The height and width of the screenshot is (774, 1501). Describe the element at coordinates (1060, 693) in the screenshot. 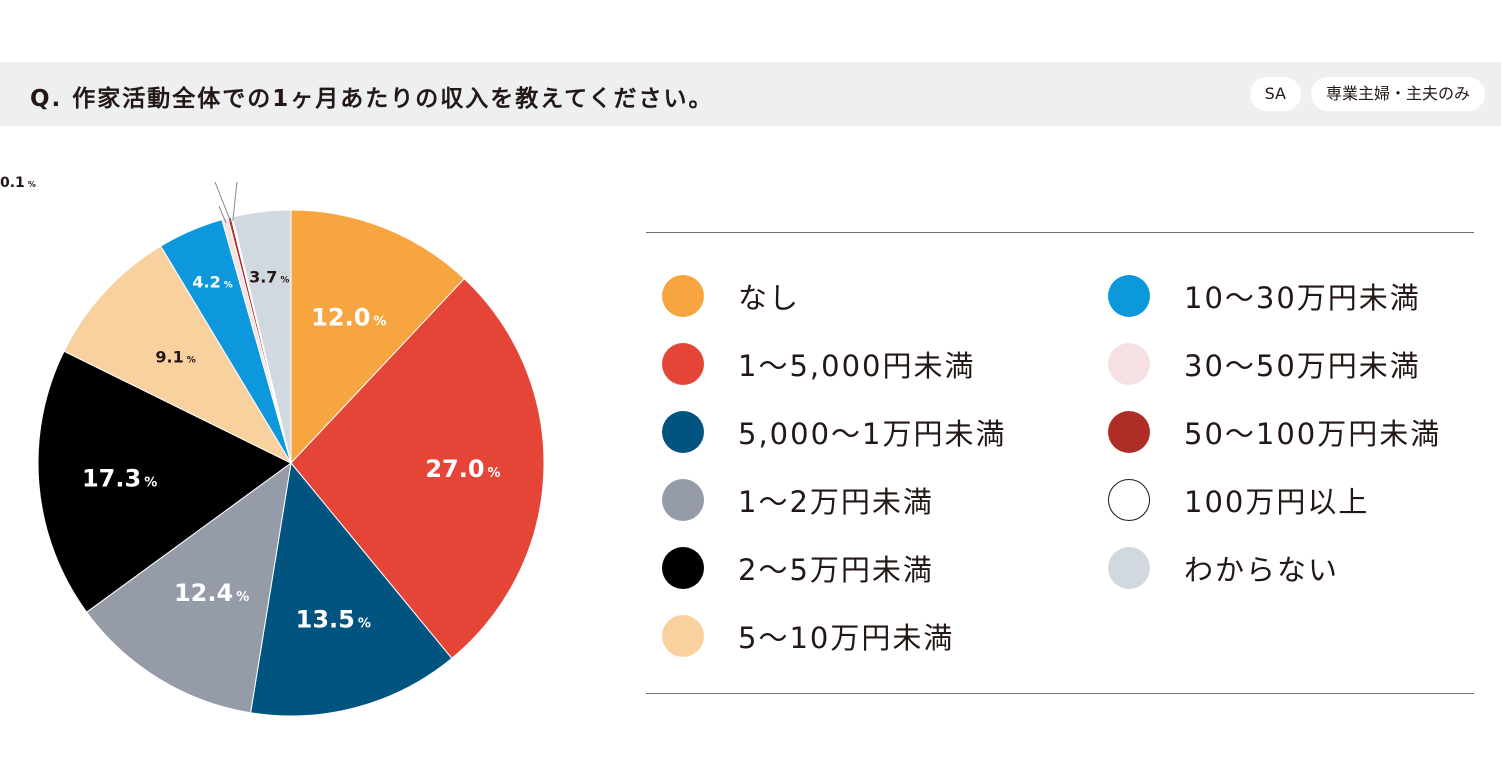

I see `legend-bottom-rule` at that location.